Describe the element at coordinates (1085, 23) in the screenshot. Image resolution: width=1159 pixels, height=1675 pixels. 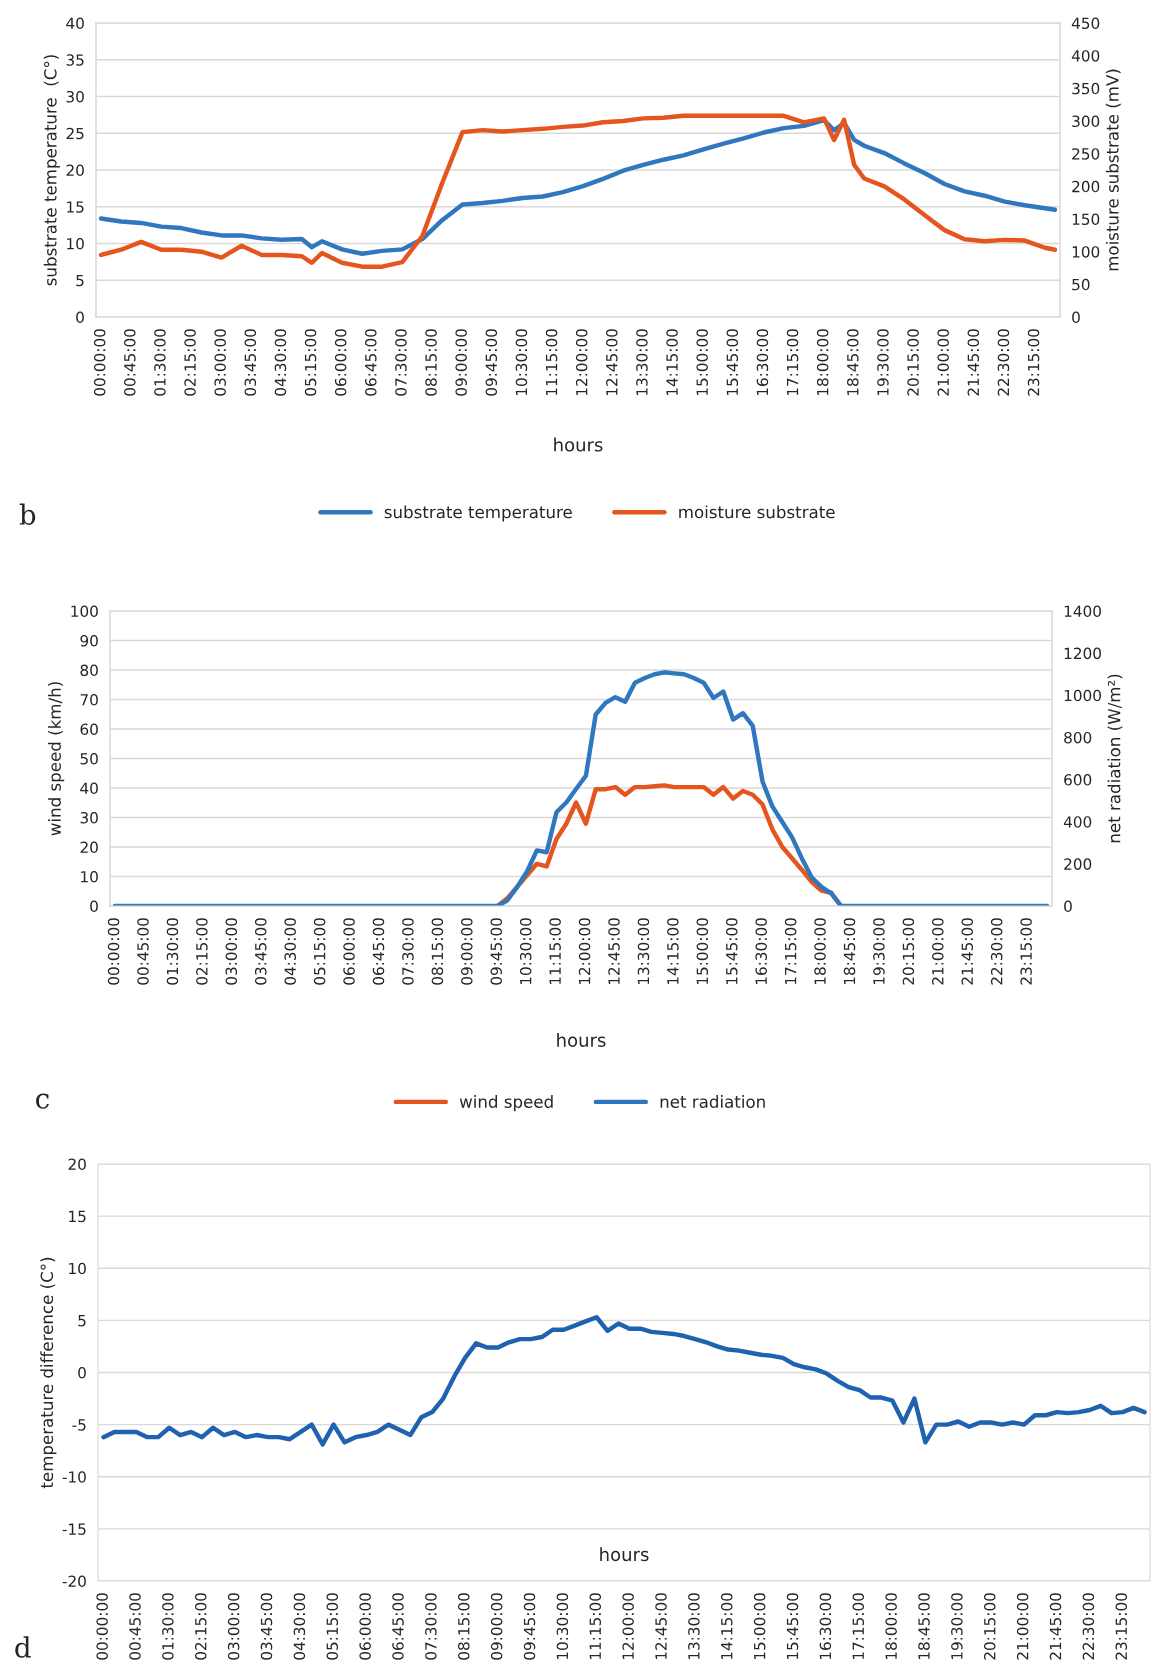
I see `y2-tick-label: 450` at that location.